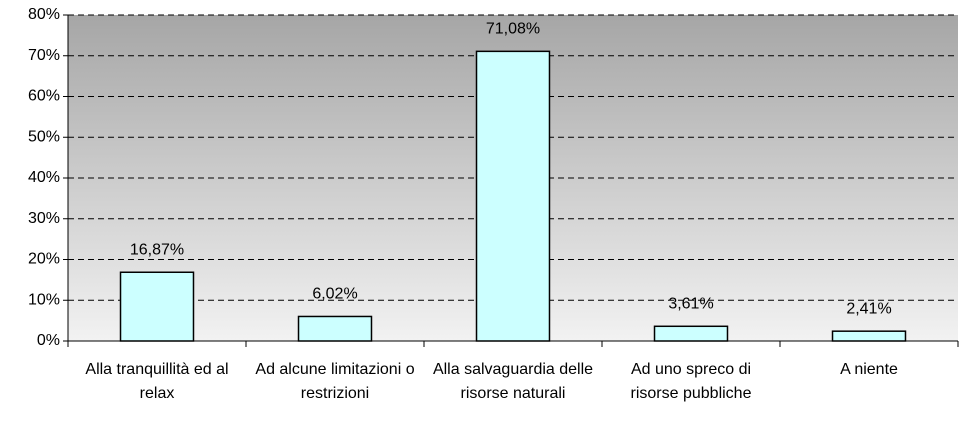 Image resolution: width=960 pixels, height=444 pixels. Describe the element at coordinates (157, 249) in the screenshot. I see `value-label: 16,87%` at that location.